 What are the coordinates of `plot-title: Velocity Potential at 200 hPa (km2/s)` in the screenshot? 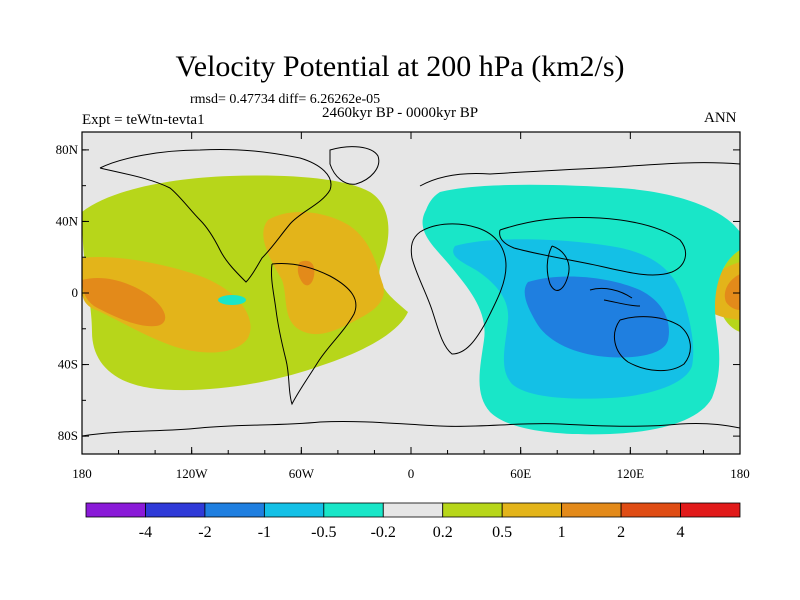 It's located at (400, 66).